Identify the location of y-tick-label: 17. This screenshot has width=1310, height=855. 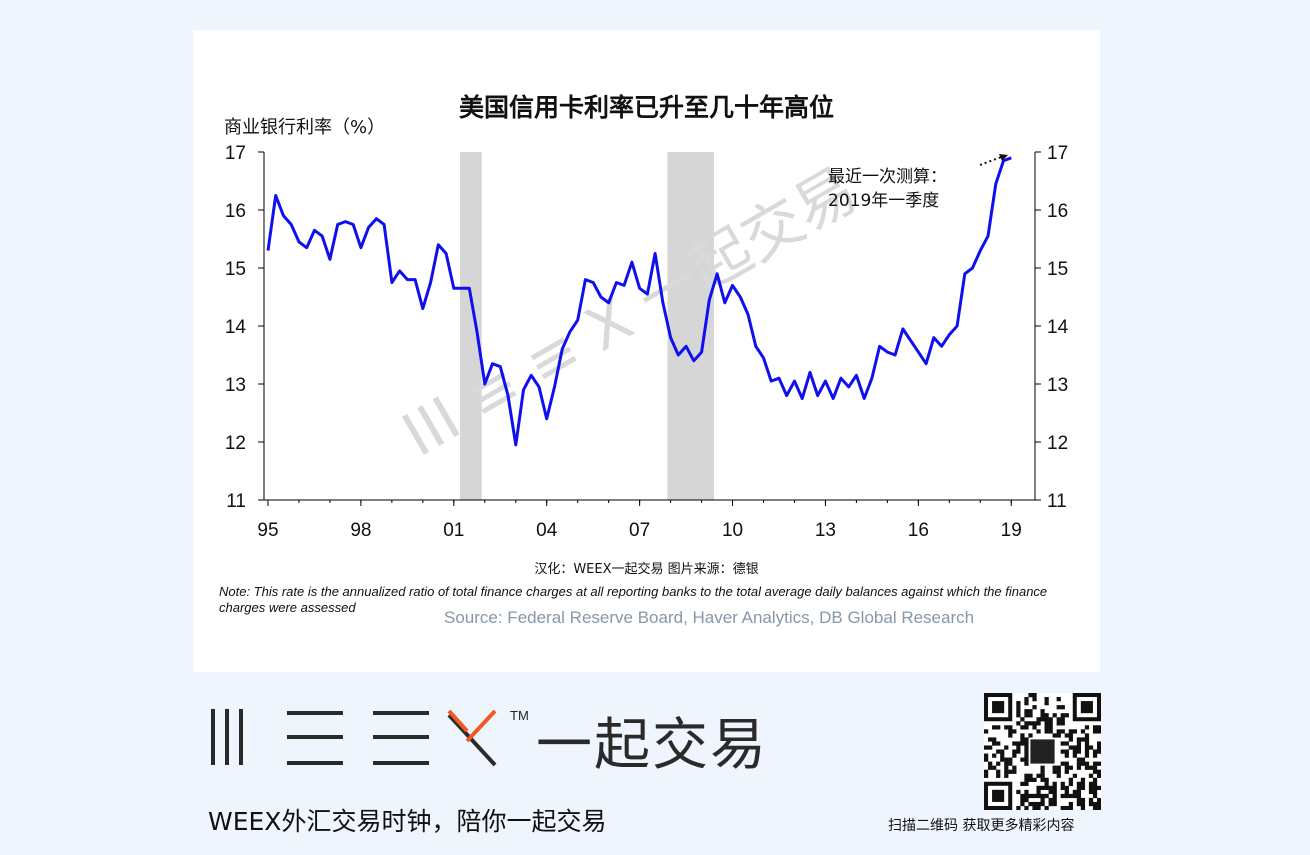
(1057, 153).